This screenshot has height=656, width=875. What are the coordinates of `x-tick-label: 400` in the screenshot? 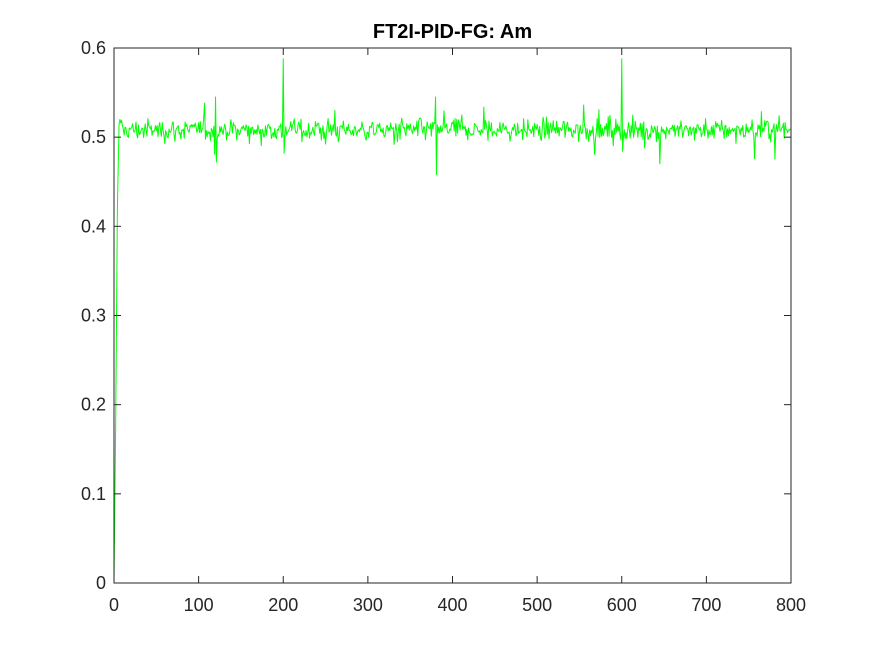 It's located at (452, 605).